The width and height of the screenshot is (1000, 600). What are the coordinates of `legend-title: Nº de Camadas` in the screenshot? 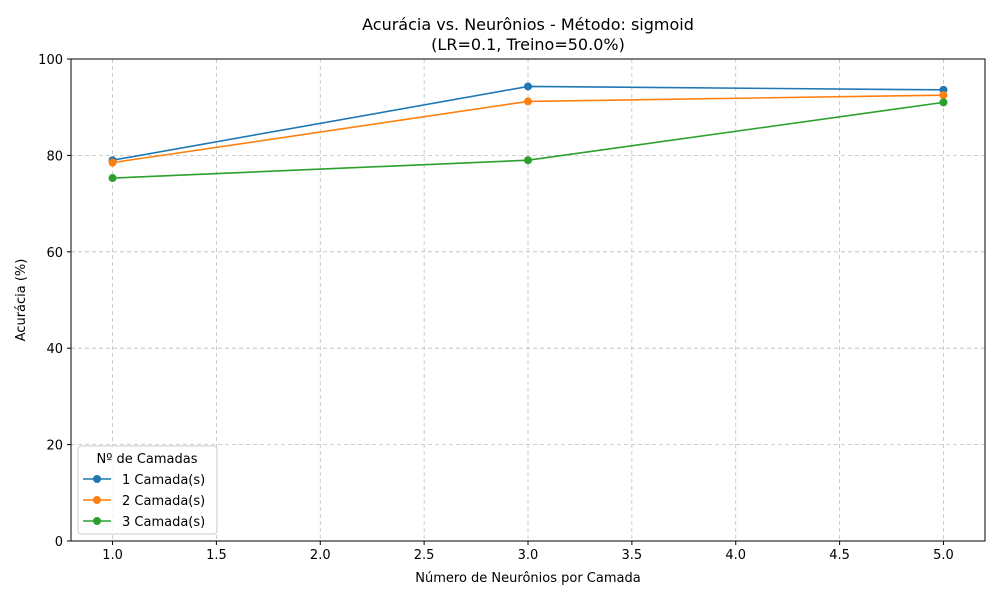 It's located at (146, 459).